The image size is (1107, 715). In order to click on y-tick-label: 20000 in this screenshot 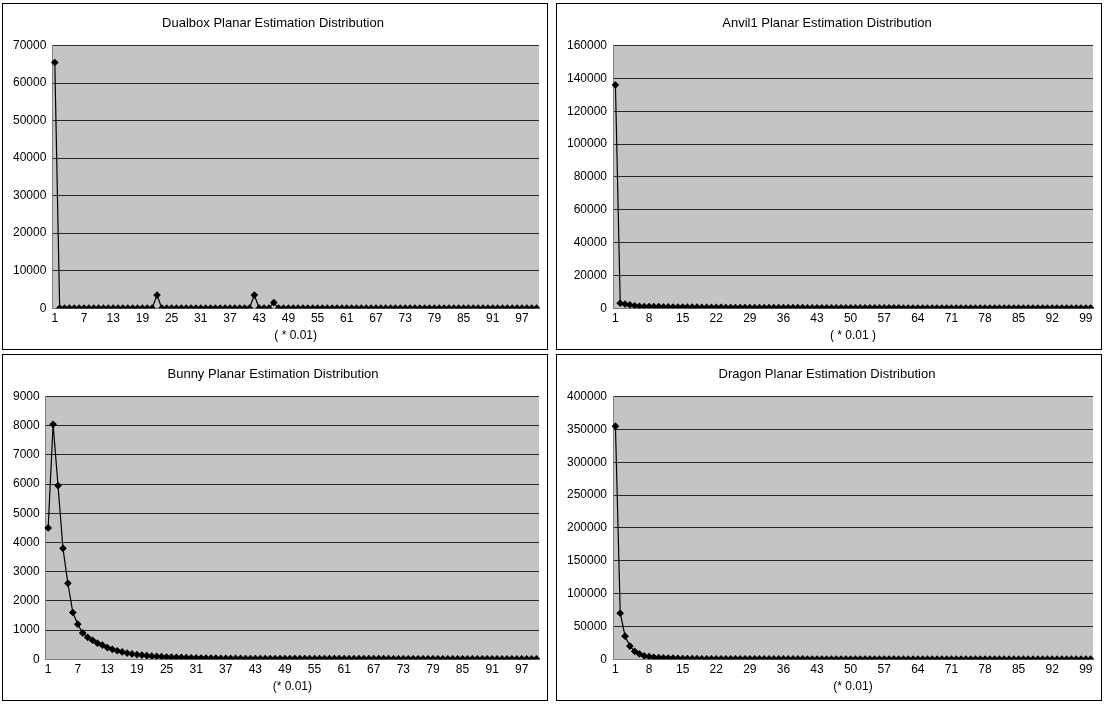, I will do `click(29, 232)`.